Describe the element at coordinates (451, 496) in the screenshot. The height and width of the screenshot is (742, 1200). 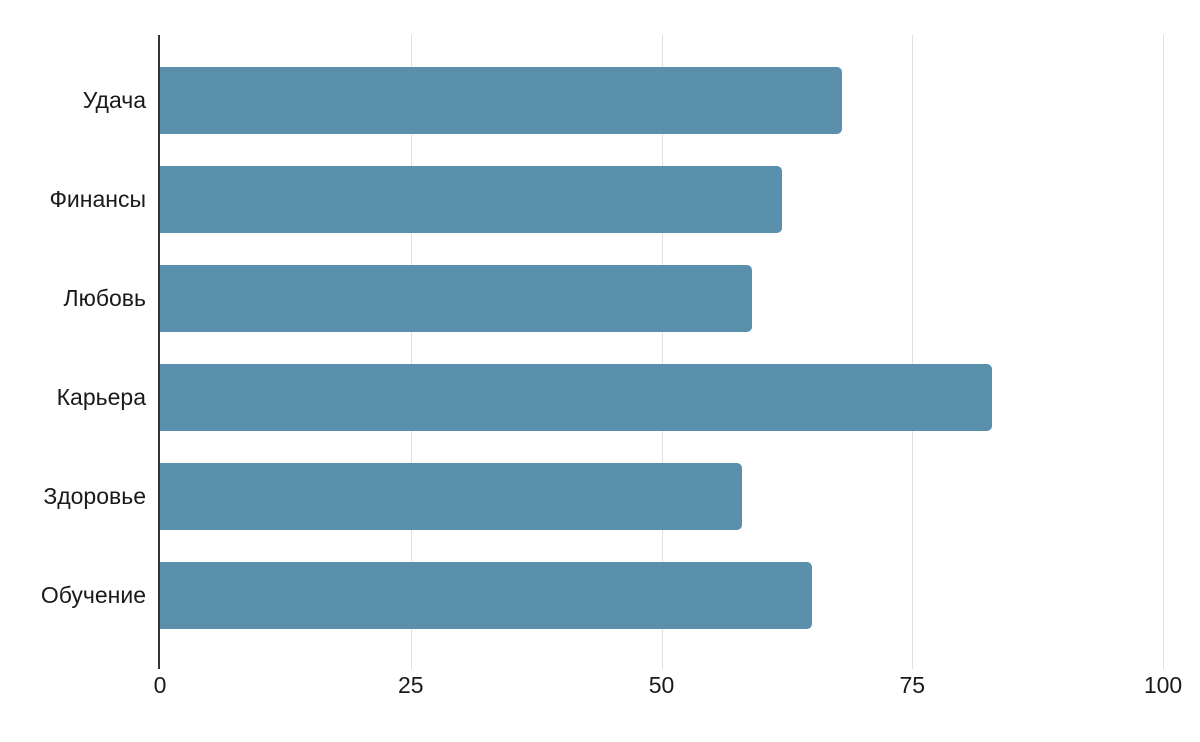
I see `bar-Здоровье` at that location.